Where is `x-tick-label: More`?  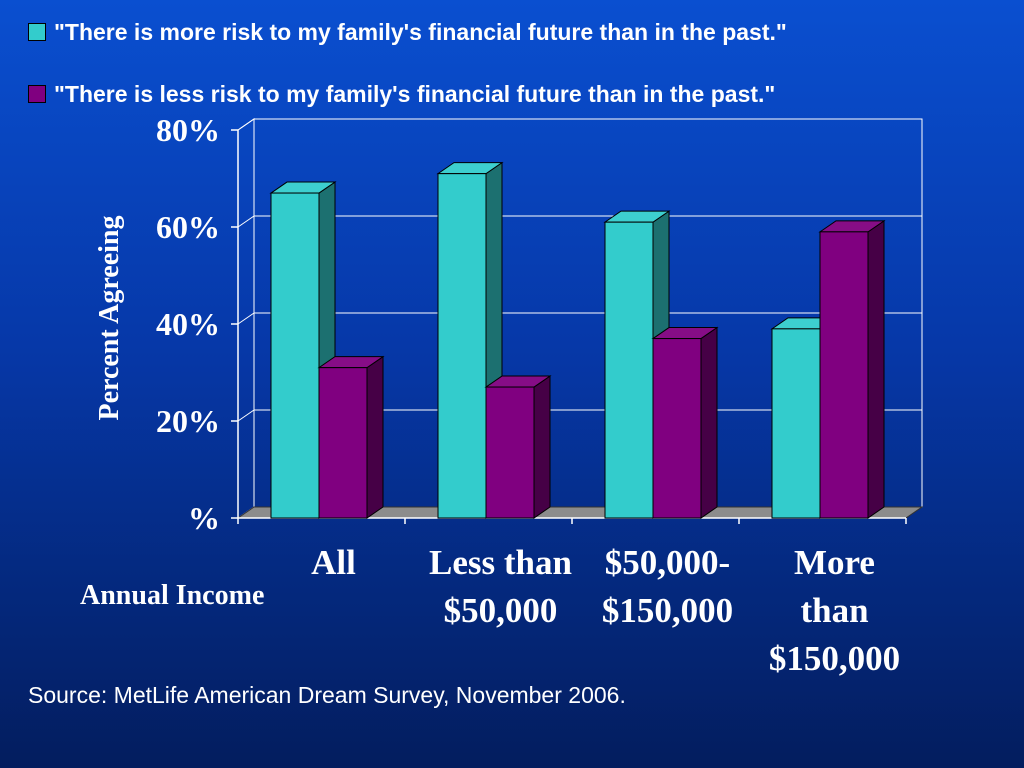 x-tick-label: More is located at coordinates (834, 562).